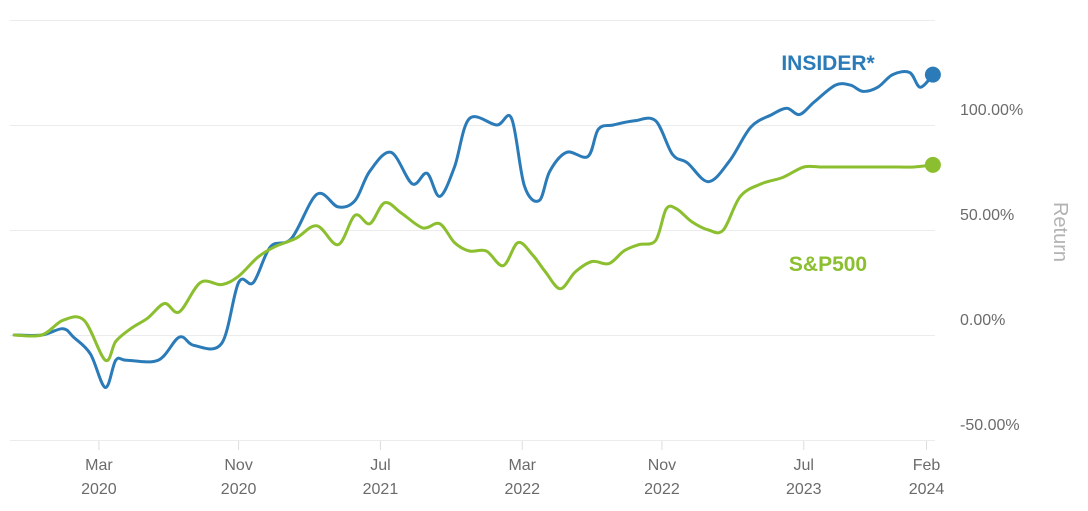 This screenshot has height=511, width=1088. What do you see at coordinates (927, 489) in the screenshot?
I see `x-tick-label: 2024` at bounding box center [927, 489].